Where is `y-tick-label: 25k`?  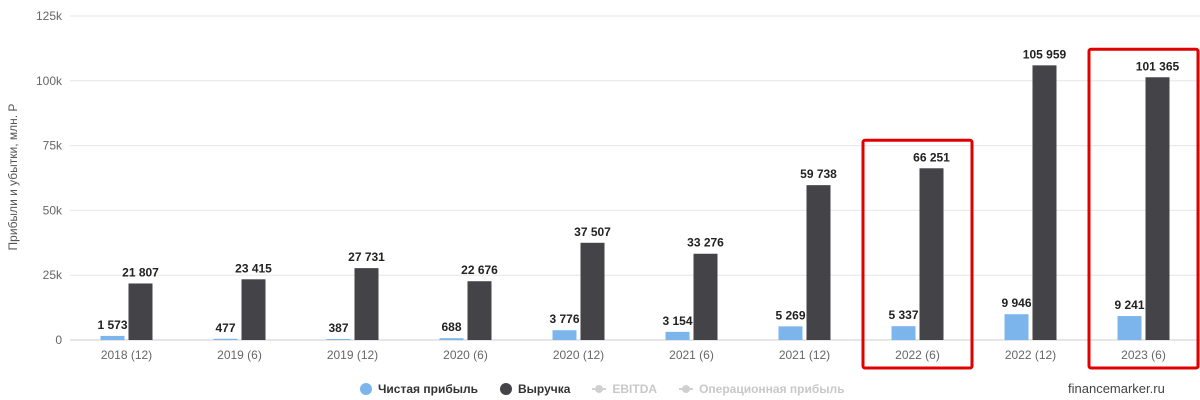 y-tick-label: 25k is located at coordinates (53, 275).